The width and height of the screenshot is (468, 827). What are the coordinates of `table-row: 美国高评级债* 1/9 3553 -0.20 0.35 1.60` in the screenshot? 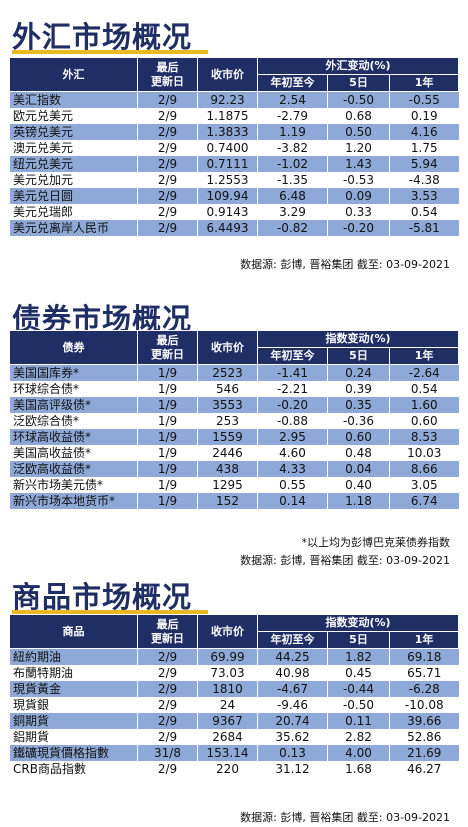 It's located at (234, 405).